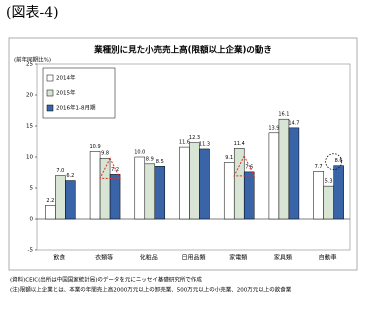  Describe the element at coordinates (283, 115) in the screenshot. I see `value-label: 16.1` at that location.